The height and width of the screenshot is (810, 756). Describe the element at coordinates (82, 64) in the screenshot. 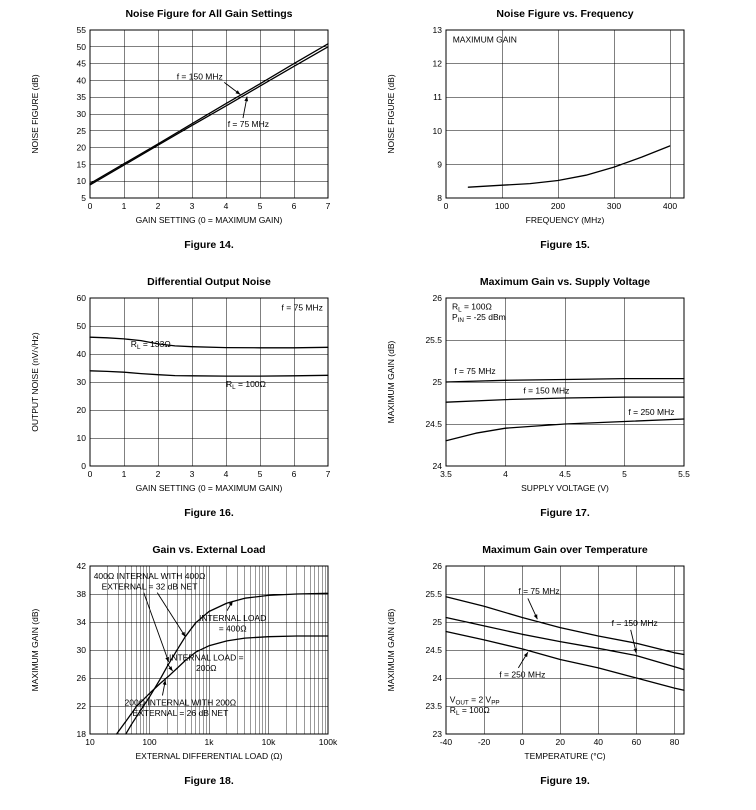

I see `svg-text: 45` at that location.